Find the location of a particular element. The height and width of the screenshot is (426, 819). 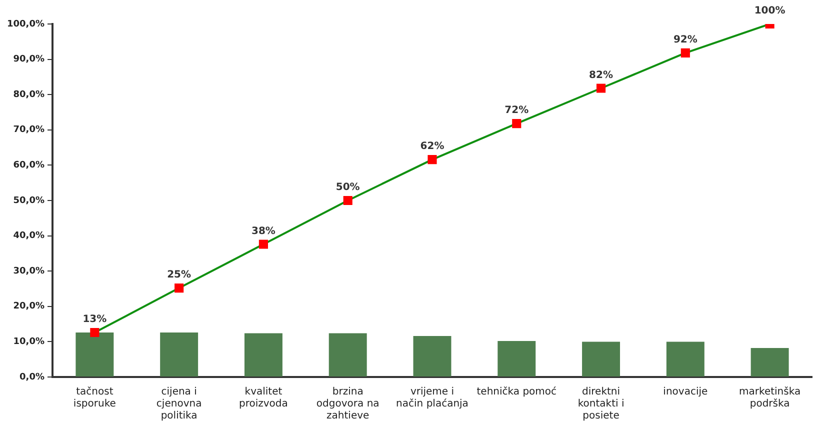

y-tick-label: 10,0% is located at coordinates (28, 342).